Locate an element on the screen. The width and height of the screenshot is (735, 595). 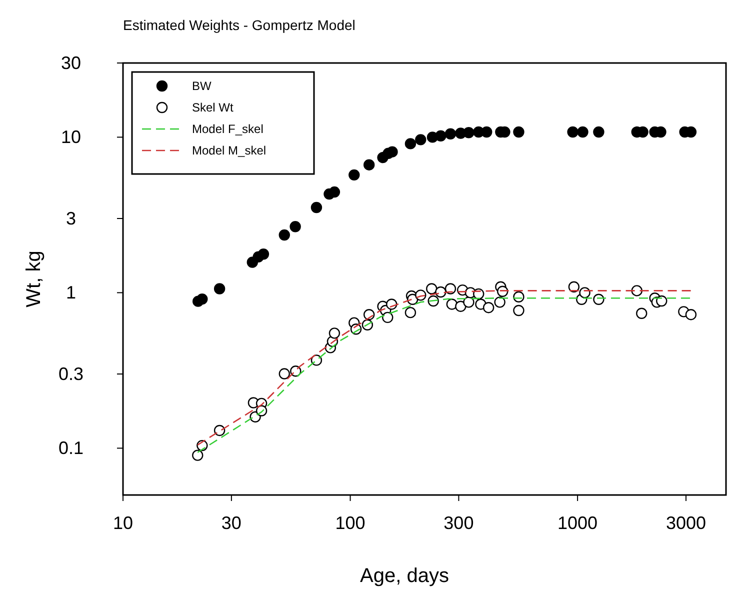
x-tick-label: 1000 is located at coordinates (578, 523).